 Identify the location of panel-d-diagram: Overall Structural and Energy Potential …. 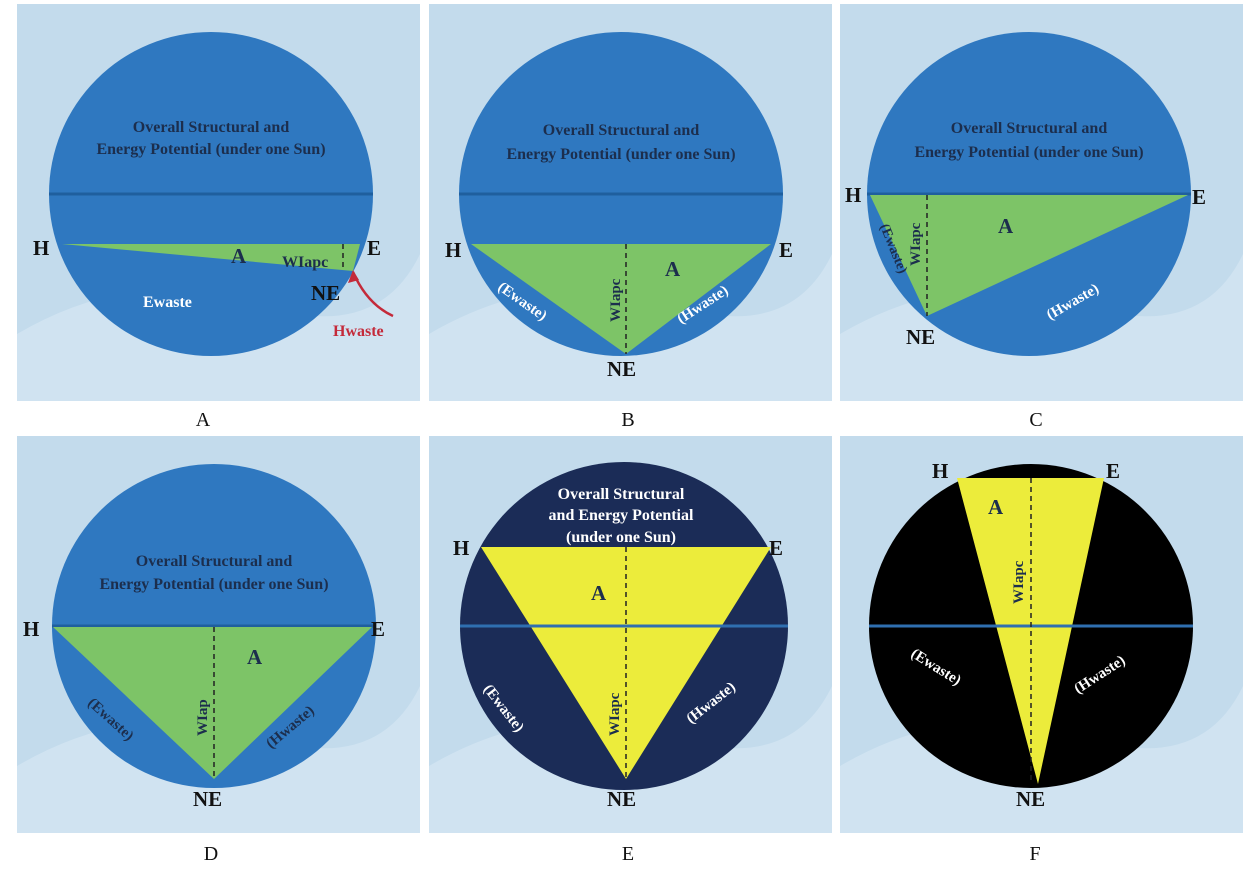
(218, 634).